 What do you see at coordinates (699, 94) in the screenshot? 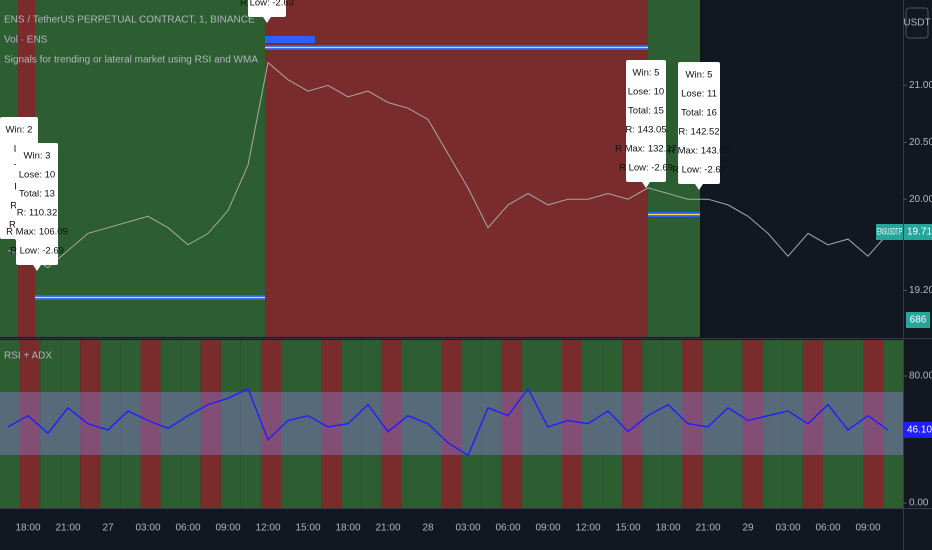
I see `signal-box-line: Lose: 11` at bounding box center [699, 94].